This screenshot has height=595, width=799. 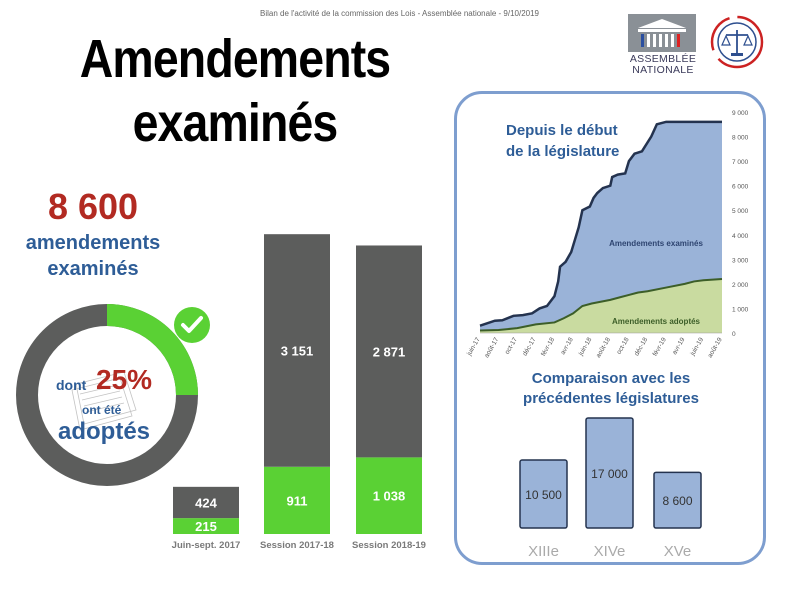 I want to click on x-tick-label: févr-19, so click(x=660, y=346).